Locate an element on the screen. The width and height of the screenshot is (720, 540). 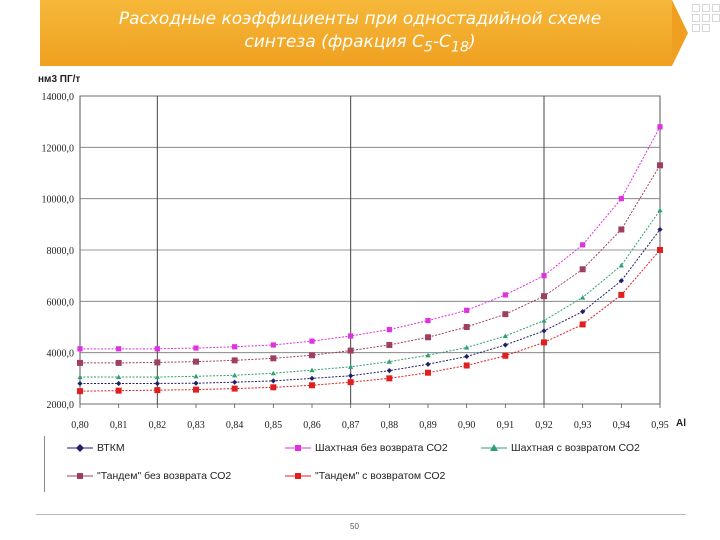
y-tick-label: 10000,0 is located at coordinates (58, 200).